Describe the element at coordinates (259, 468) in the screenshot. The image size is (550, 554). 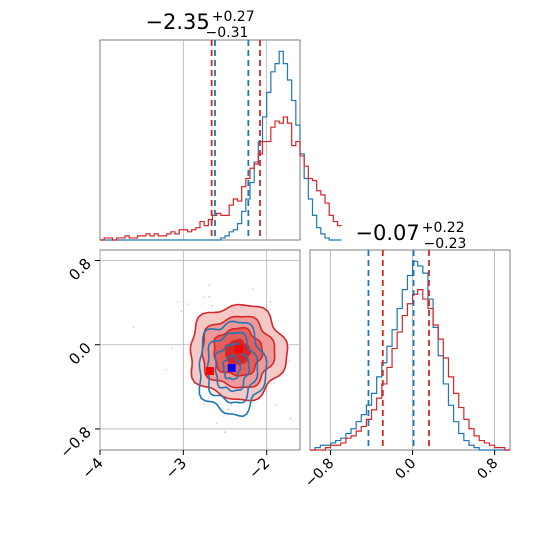
I see `contour-x-tick-label-2: −2` at that location.